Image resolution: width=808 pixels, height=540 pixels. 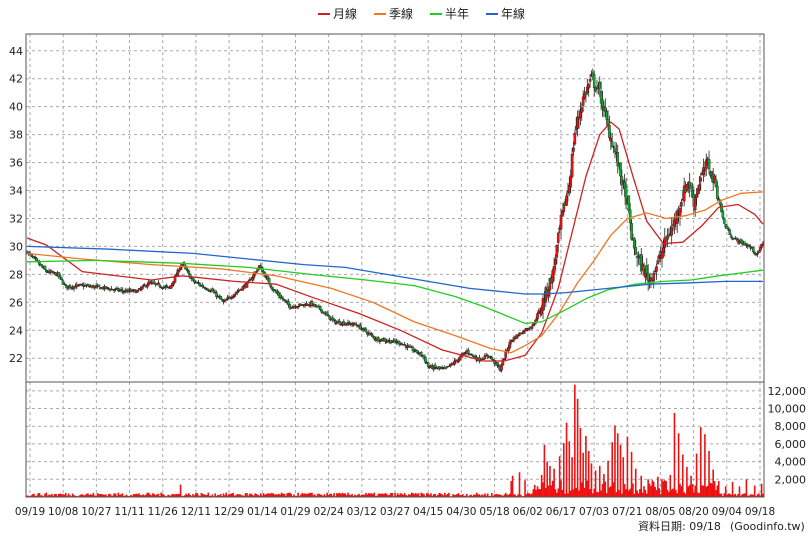 What do you see at coordinates (787, 391) in the screenshot?
I see `volume-tick-label: 12,000` at bounding box center [787, 391].